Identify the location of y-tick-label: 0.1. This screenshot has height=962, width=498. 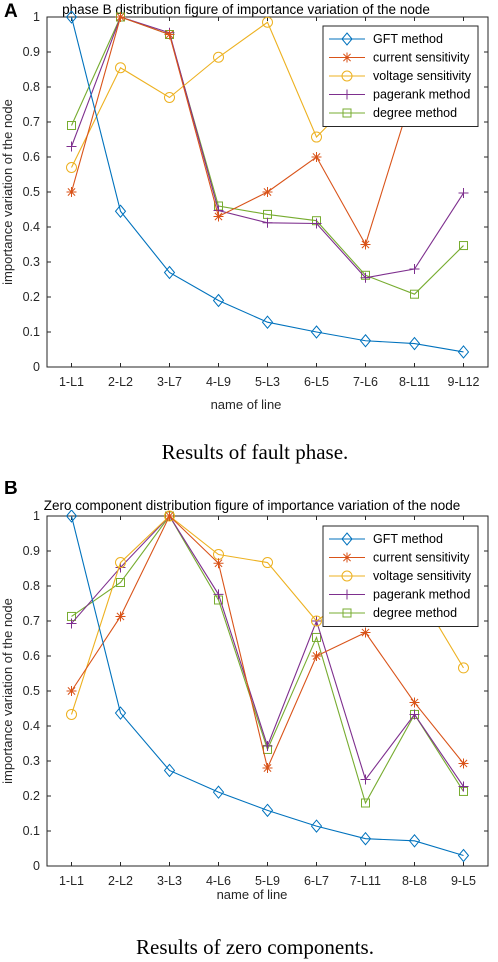
(31, 831).